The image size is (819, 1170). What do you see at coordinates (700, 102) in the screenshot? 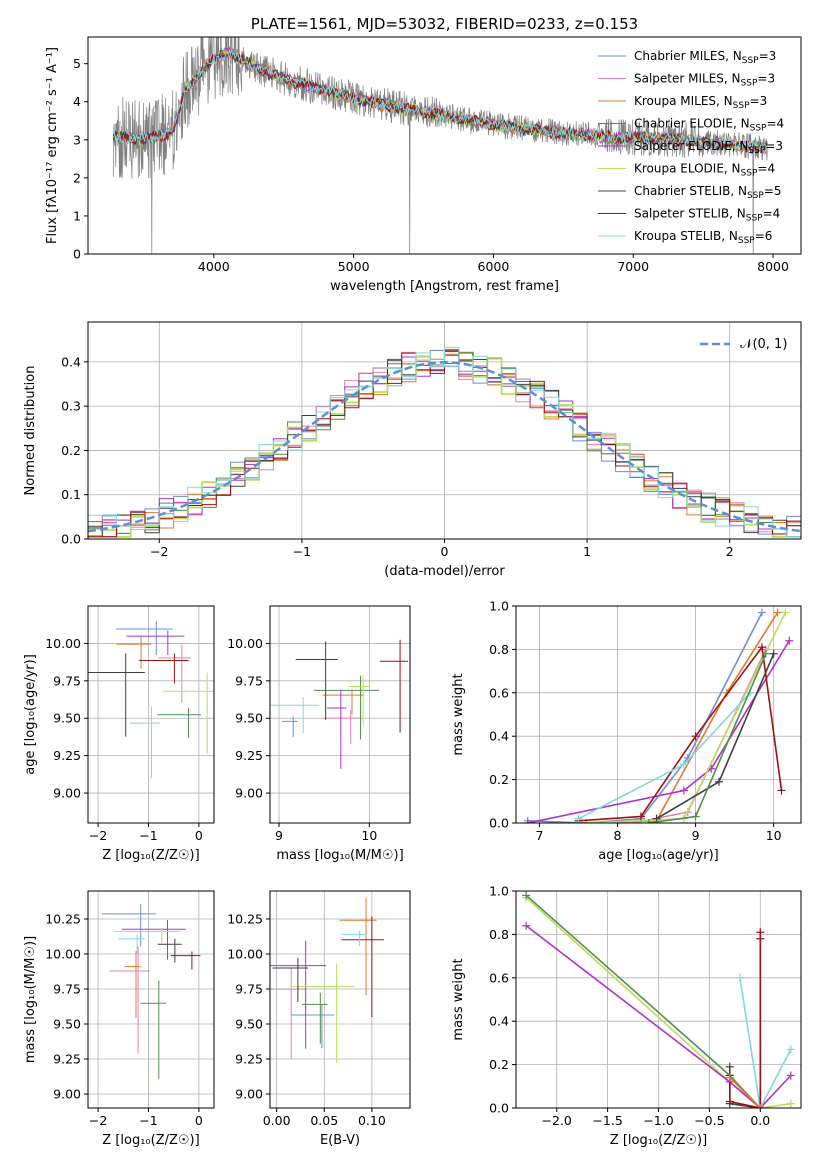
I see `legend-entry-2: Kroupa MILES, NSSP=3` at bounding box center [700, 102].